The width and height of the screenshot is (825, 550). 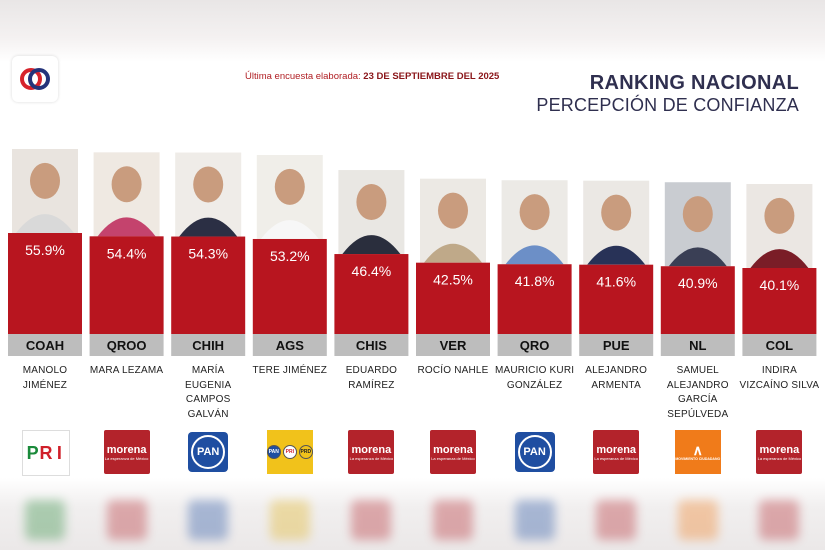 I want to click on state-label: CHIS, so click(x=371, y=345).